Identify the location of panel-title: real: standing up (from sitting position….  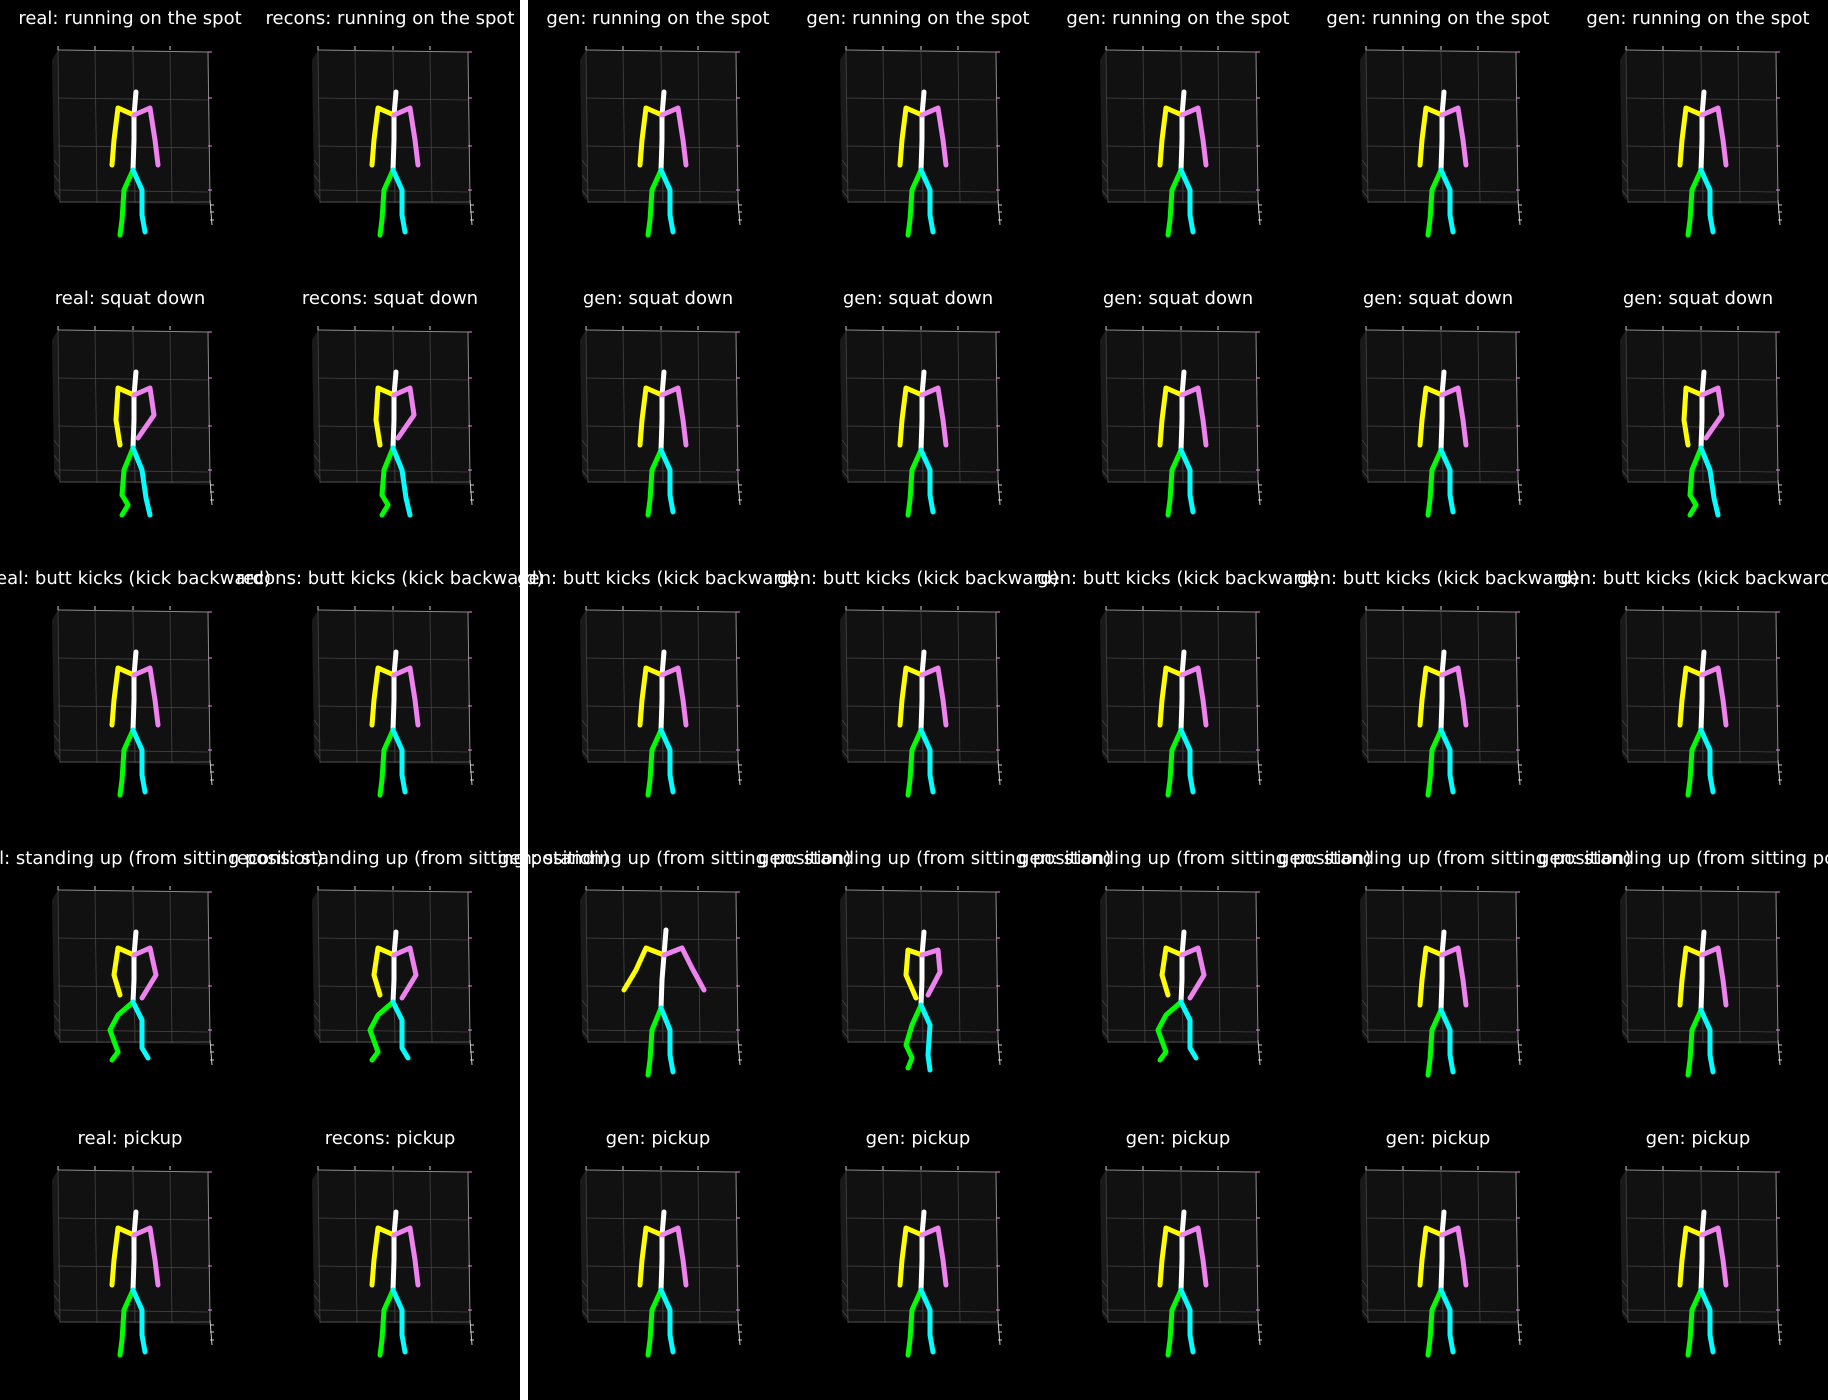
(162, 858).